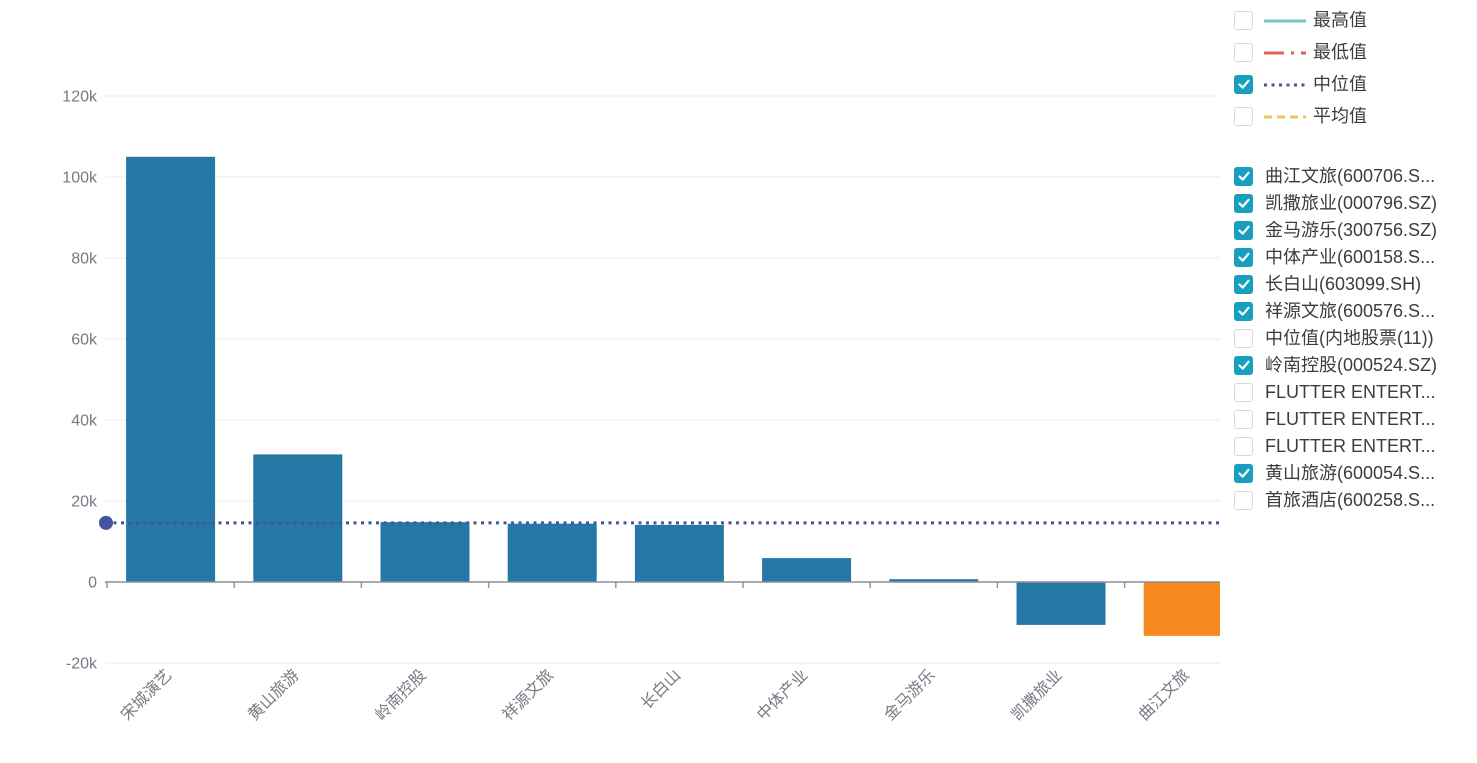  What do you see at coordinates (1340, 84) in the screenshot?
I see `legend-stat-label: 中位值` at bounding box center [1340, 84].